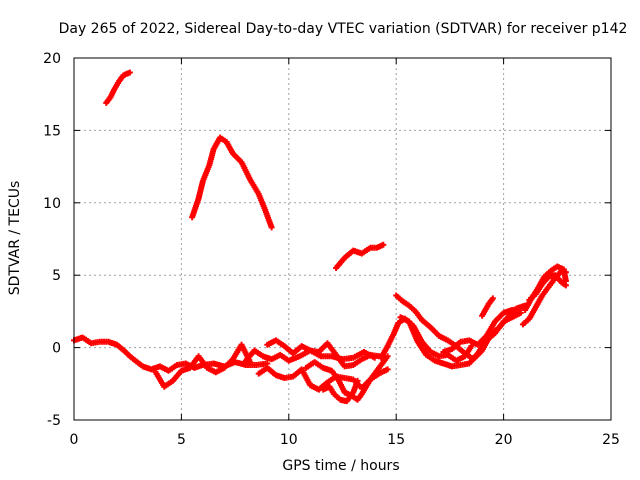 The width and height of the screenshot is (640, 480). I want to click on series-arc-b, so click(232, 182).